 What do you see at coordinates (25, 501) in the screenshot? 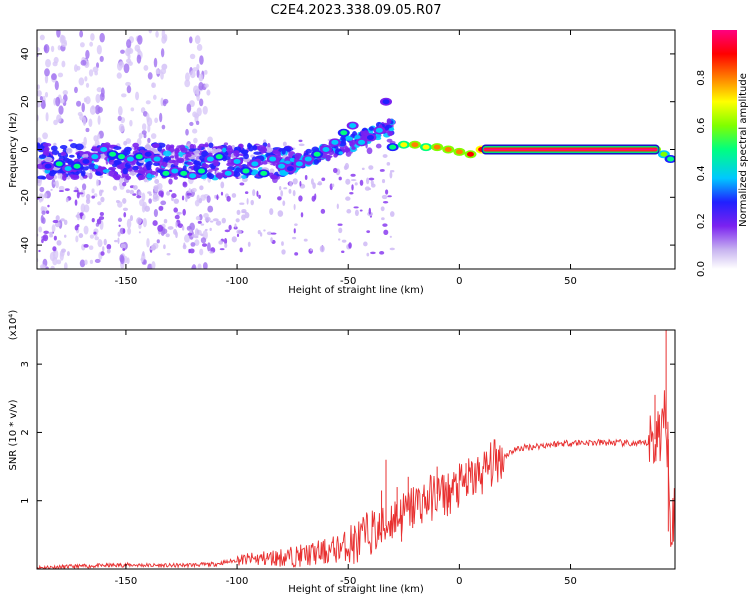
I see `y-tick-label: 1` at bounding box center [25, 501].